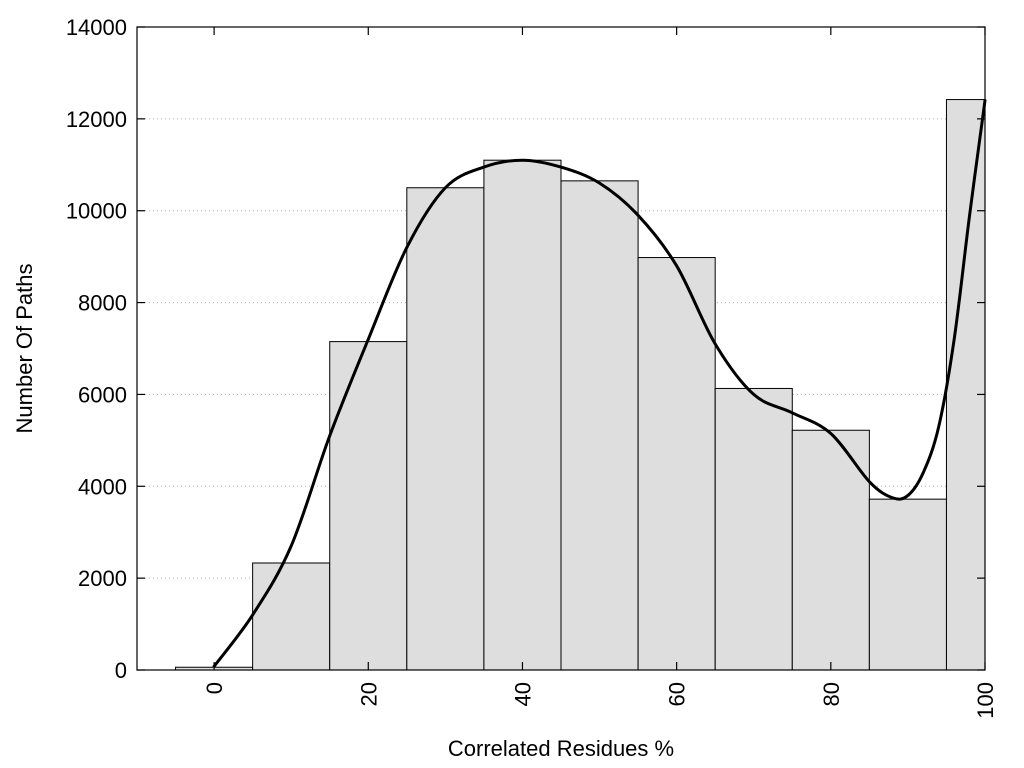  I want to click on x-axis-label: Correlated Residues %, so click(561, 748).